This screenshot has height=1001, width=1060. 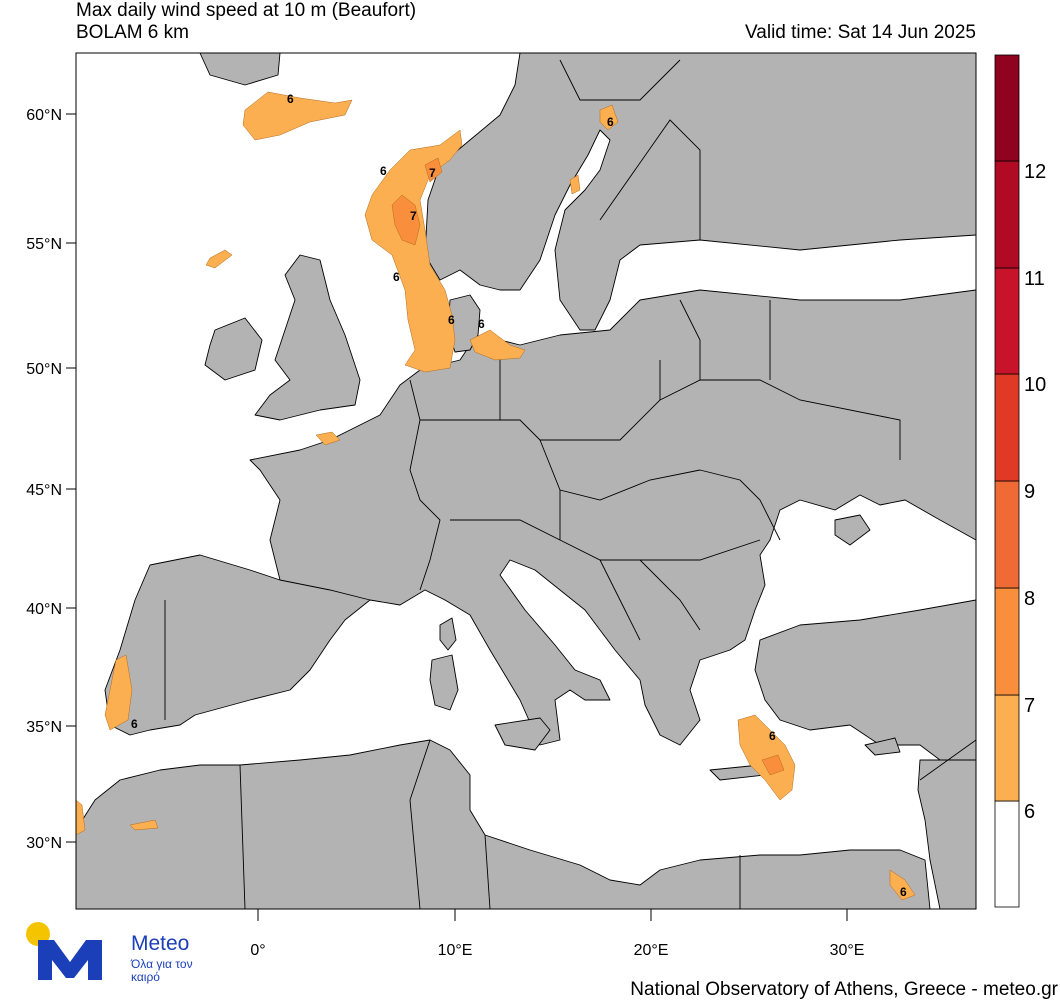 What do you see at coordinates (44, 490) in the screenshot?
I see `lat-label: 45°N` at bounding box center [44, 490].